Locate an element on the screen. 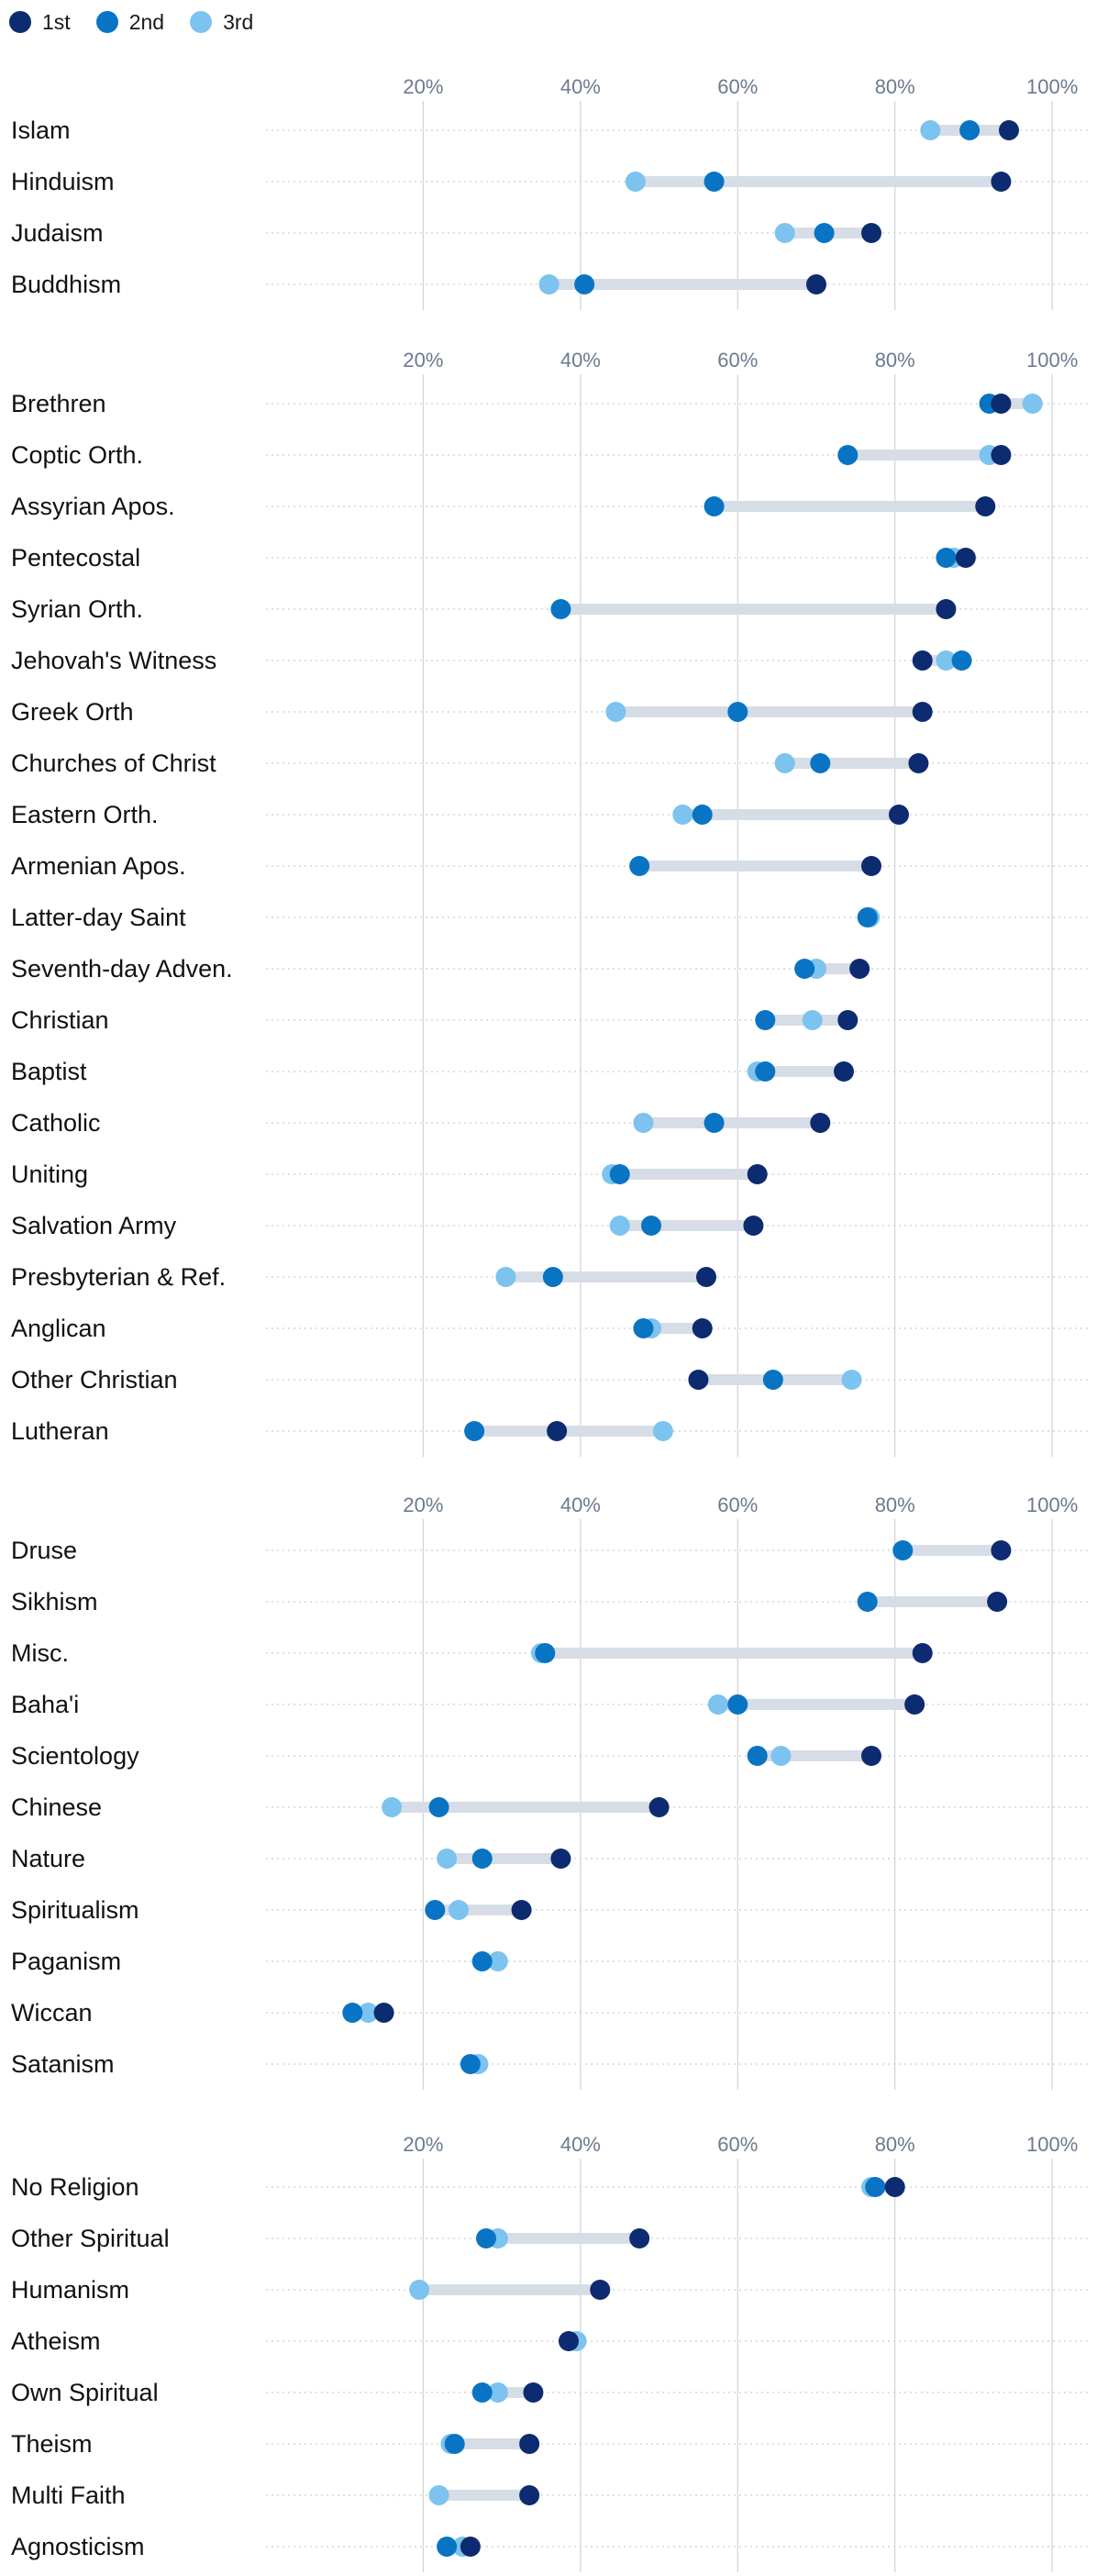 This screenshot has width=1119, height=2576. row-label: Sikhism is located at coordinates (54, 1602).